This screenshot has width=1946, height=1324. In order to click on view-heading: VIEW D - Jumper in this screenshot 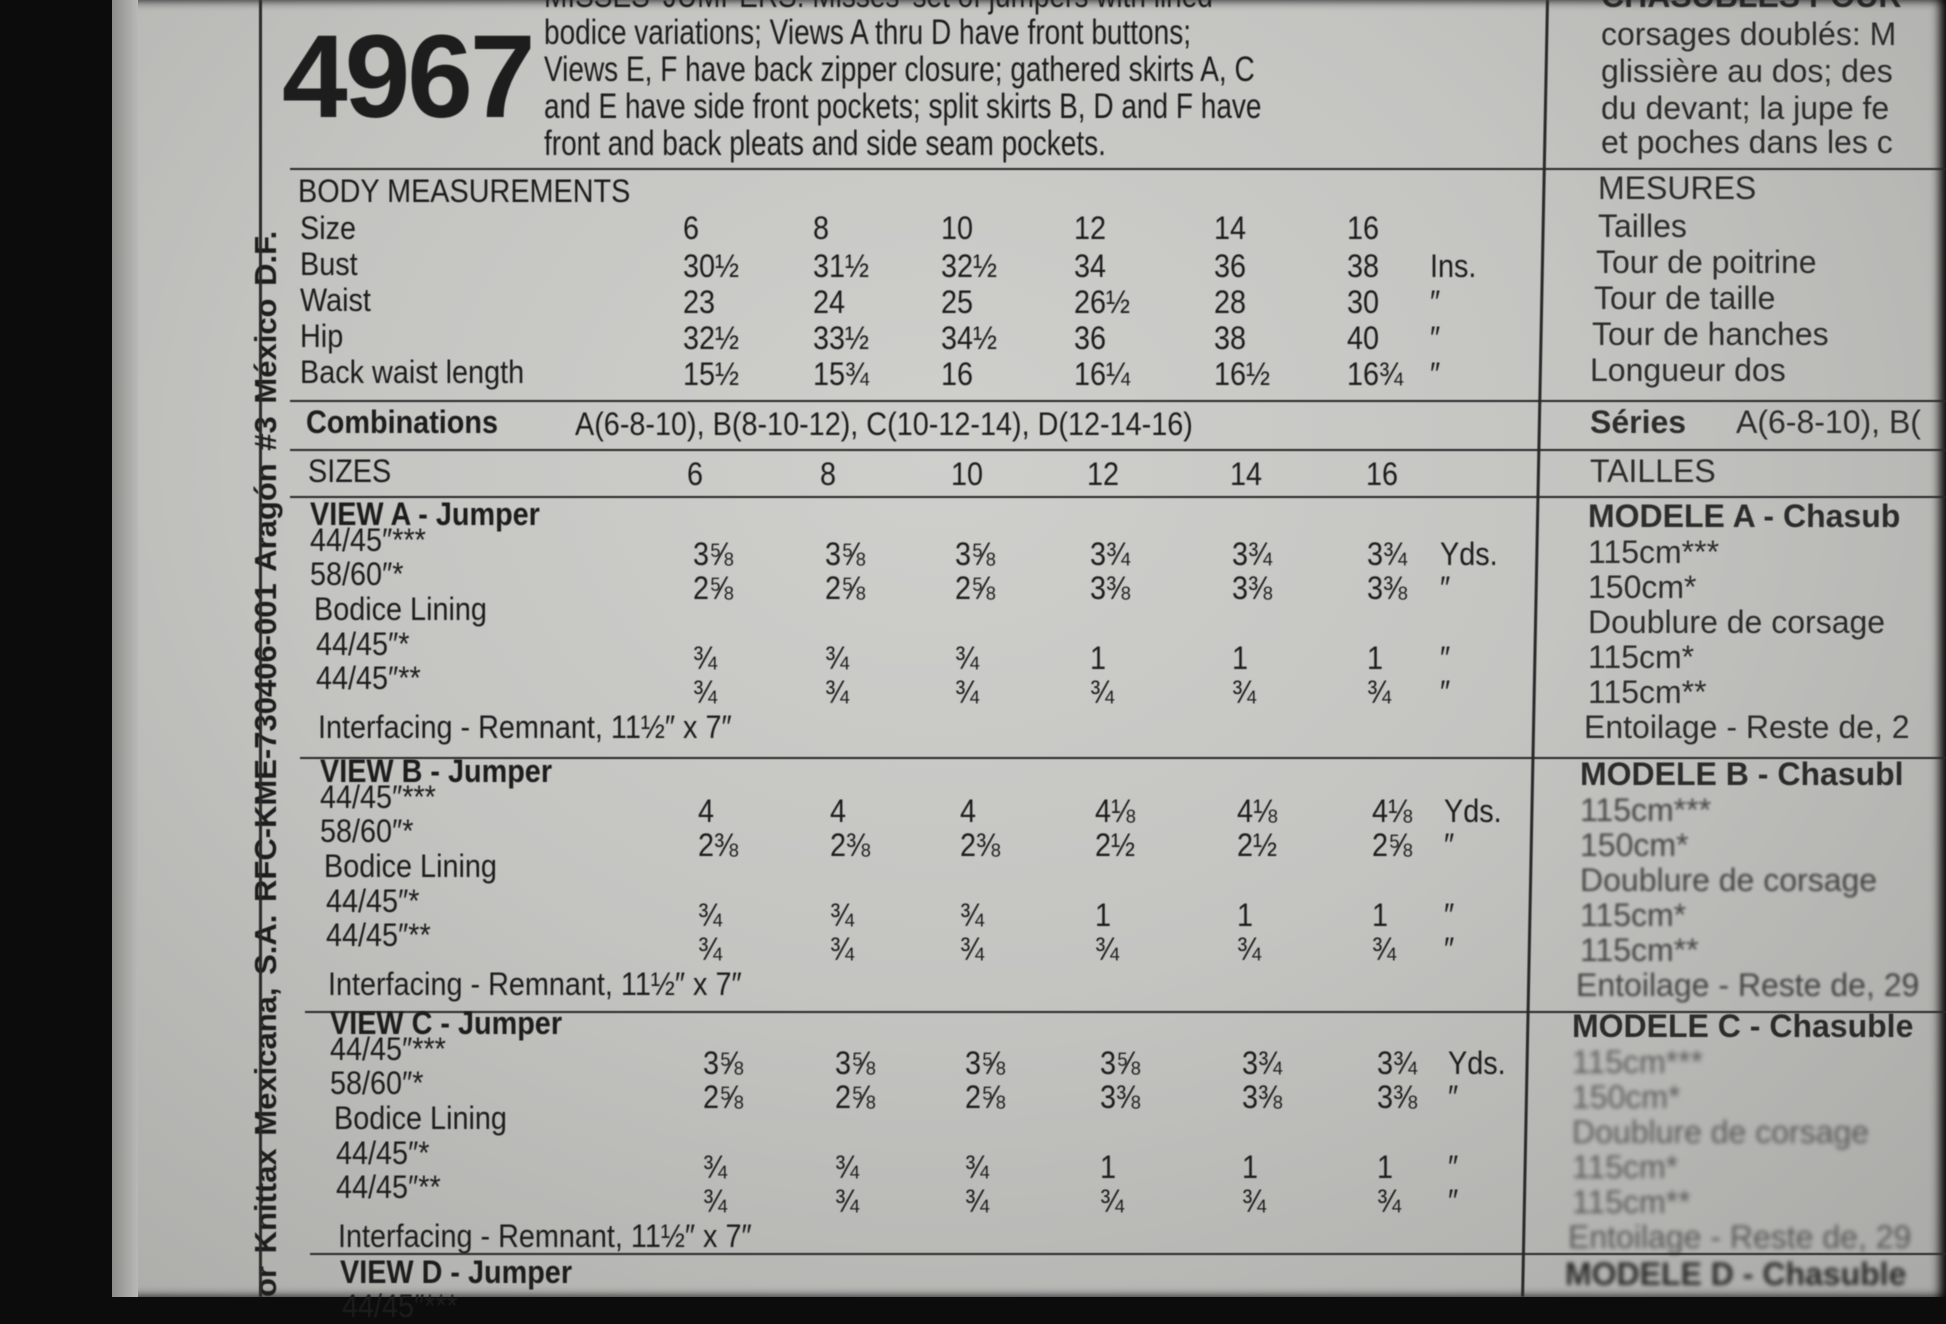, I will do `click(456, 1272)`.